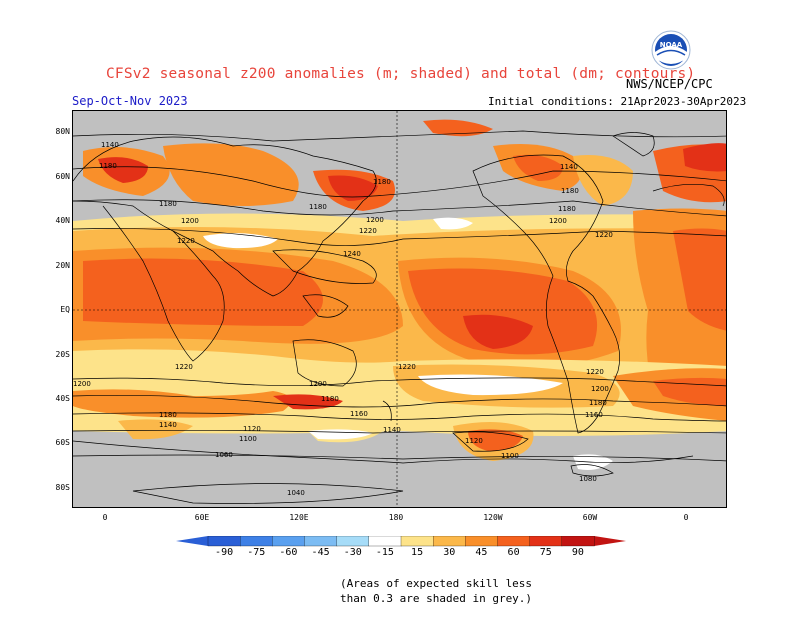 The image size is (800, 618). I want to click on lon-label-0-east: 0, so click(686, 517).